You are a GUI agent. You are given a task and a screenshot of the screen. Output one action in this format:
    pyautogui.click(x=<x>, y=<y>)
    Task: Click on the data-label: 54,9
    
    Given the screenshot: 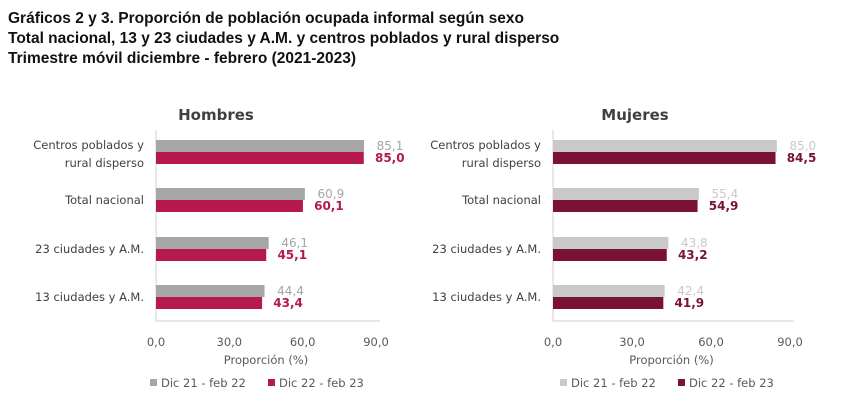 What is the action you would take?
    pyautogui.click(x=724, y=206)
    